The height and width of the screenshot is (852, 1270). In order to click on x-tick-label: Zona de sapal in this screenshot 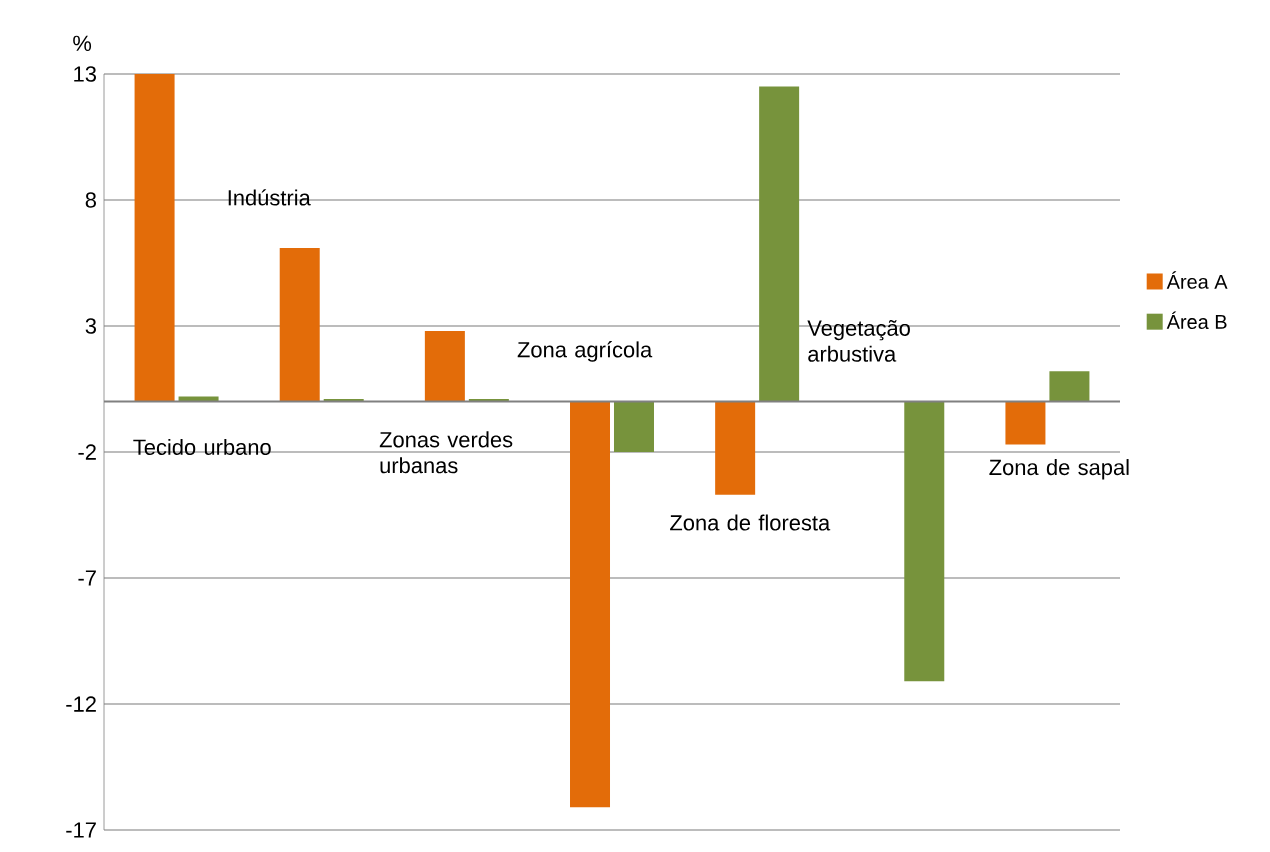, I will do `click(1059, 469)`.